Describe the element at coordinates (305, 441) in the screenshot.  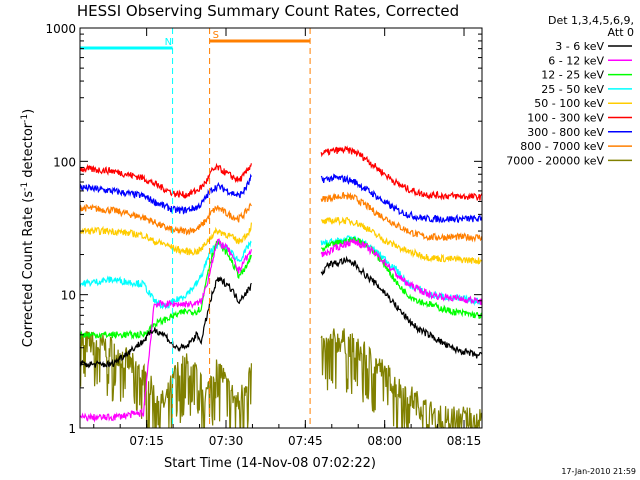
I see `x-tick-label: 07:45` at that location.